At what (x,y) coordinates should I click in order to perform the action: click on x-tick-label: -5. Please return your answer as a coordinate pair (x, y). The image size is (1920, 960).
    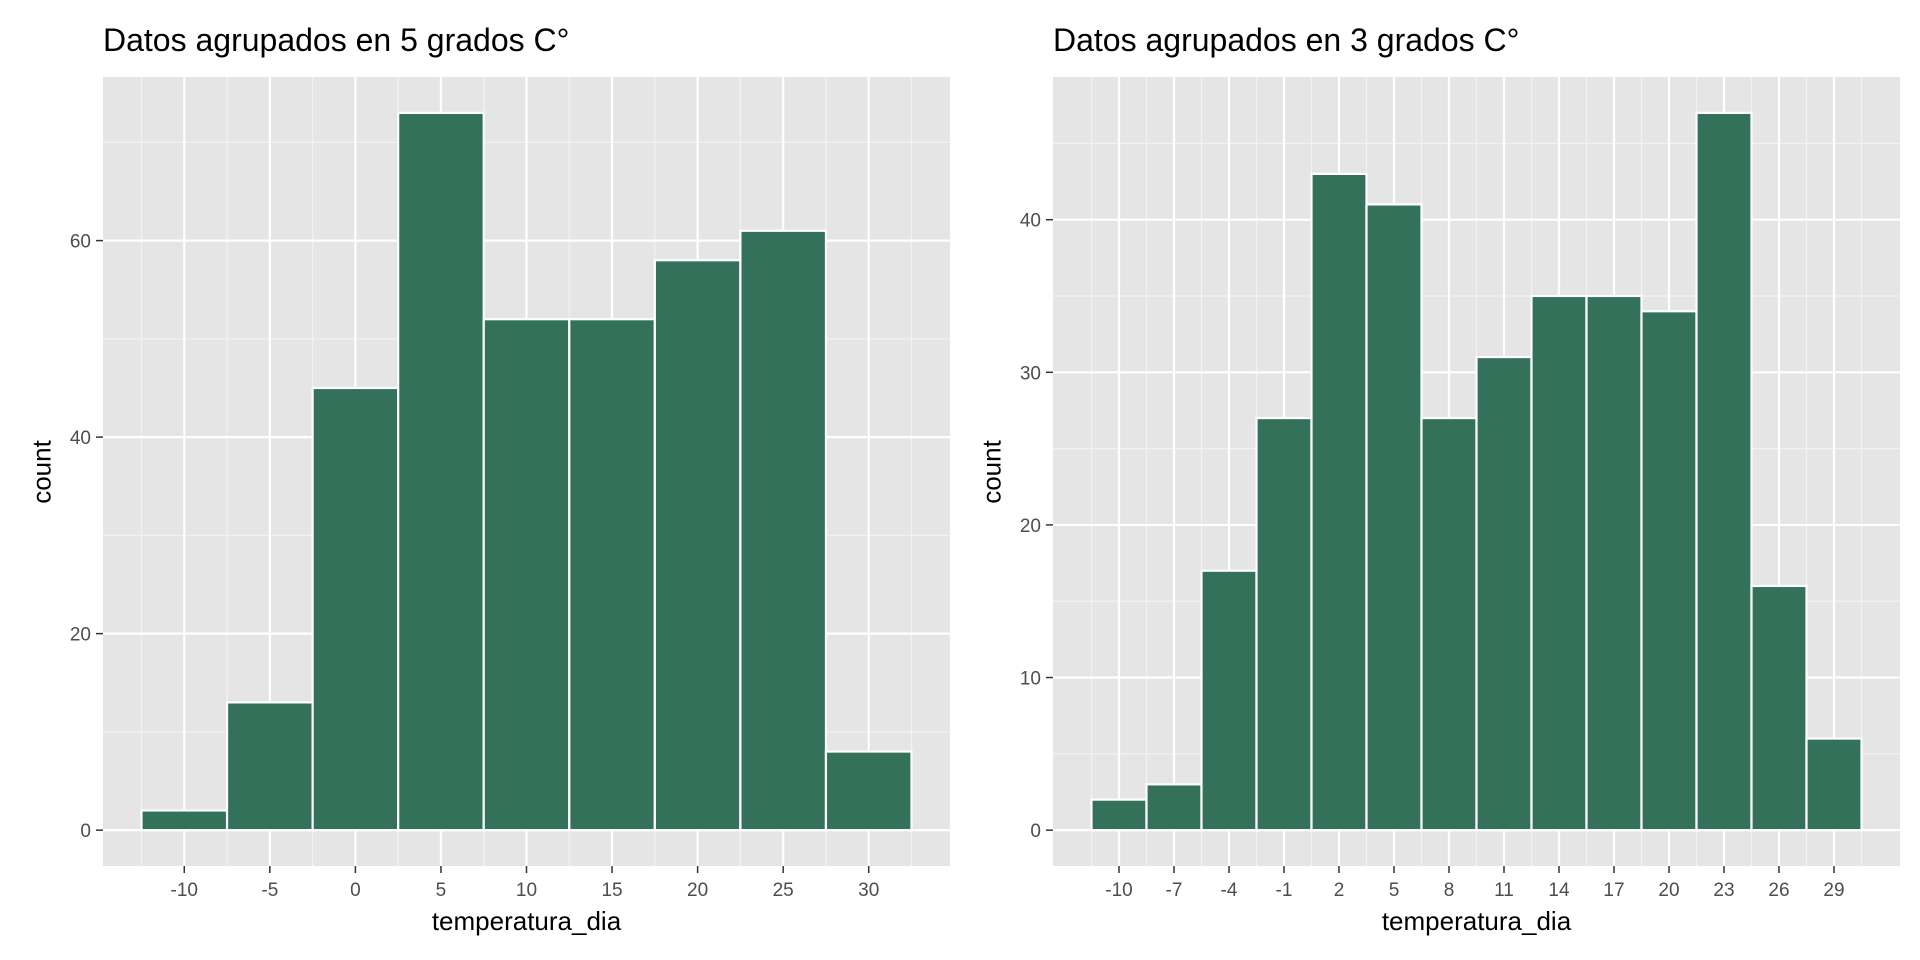
    Looking at the image, I should click on (269, 890).